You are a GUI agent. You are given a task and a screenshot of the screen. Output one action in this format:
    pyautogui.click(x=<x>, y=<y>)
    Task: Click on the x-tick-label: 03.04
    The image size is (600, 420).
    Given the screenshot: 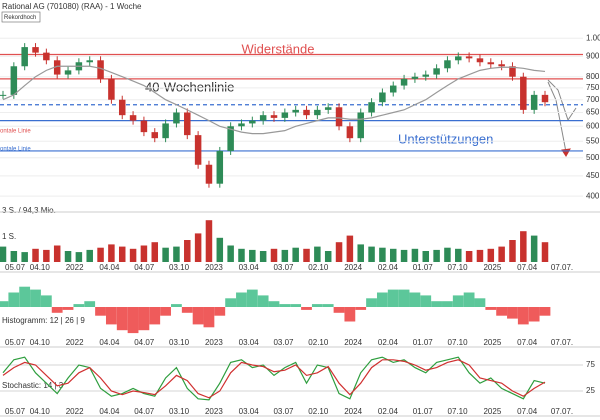 What is the action you would take?
    pyautogui.click(x=249, y=411)
    